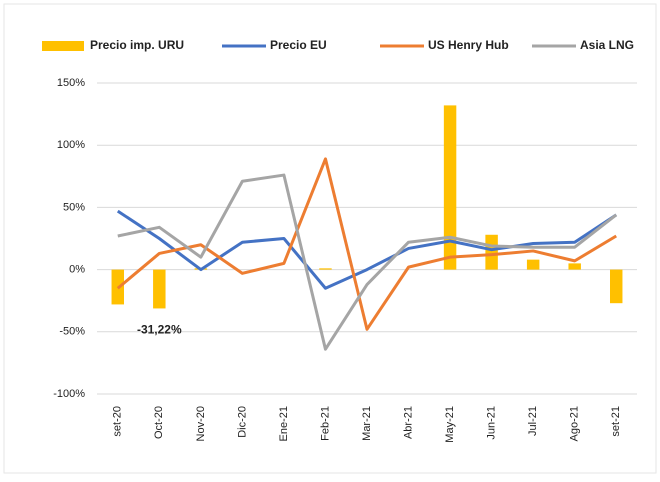 Image resolution: width=660 pixels, height=482 pixels. I want to click on x-tick-label: set-21, so click(616, 421).